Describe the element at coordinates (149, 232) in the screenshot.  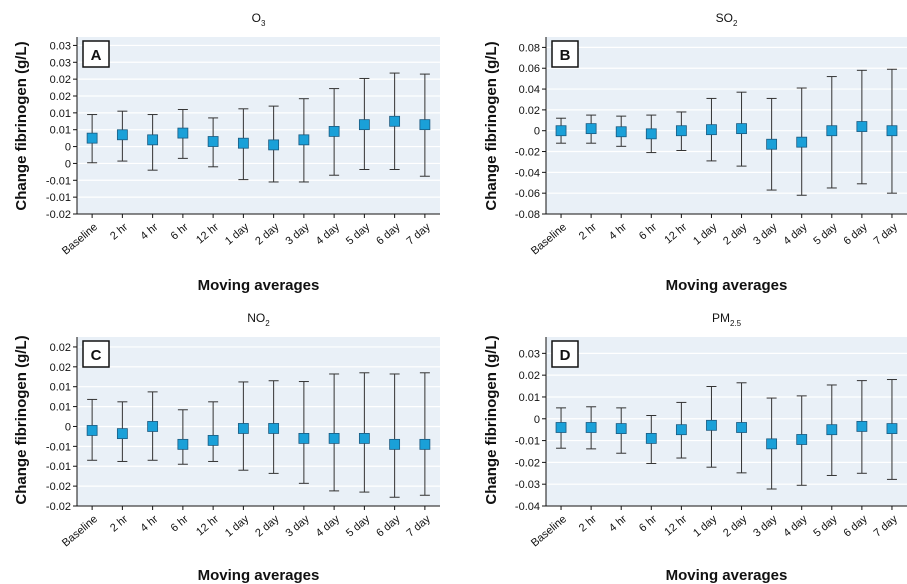
I see `x-tick-label: 4 hr` at that location.